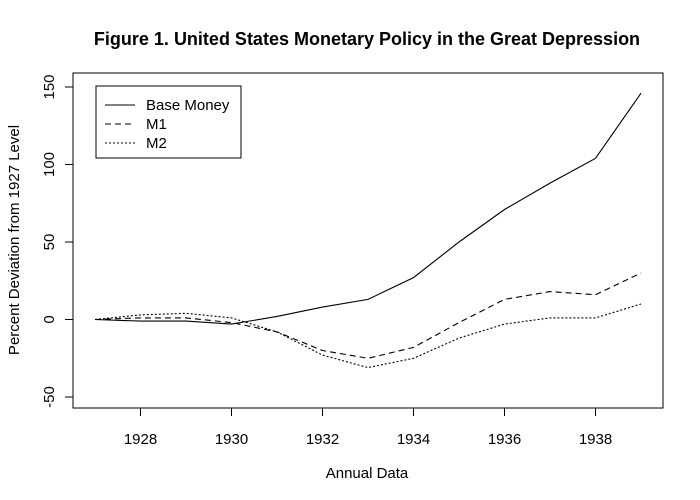 This screenshot has width=700, height=500. I want to click on y-tick-label: -50, so click(49, 397).